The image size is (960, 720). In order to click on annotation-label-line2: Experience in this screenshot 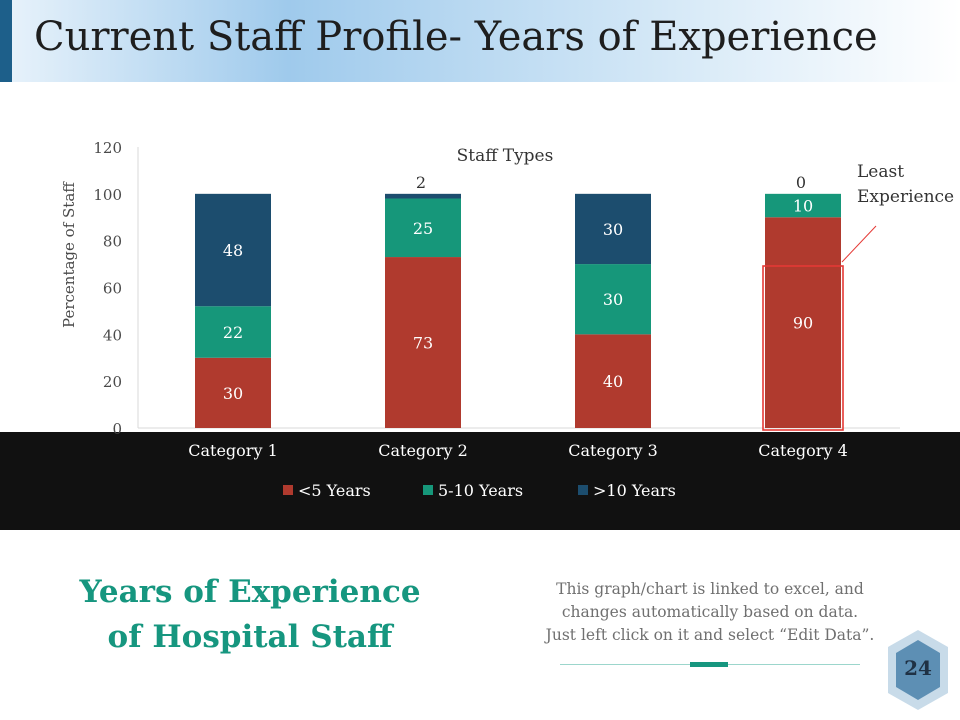, I will do `click(905, 197)`.